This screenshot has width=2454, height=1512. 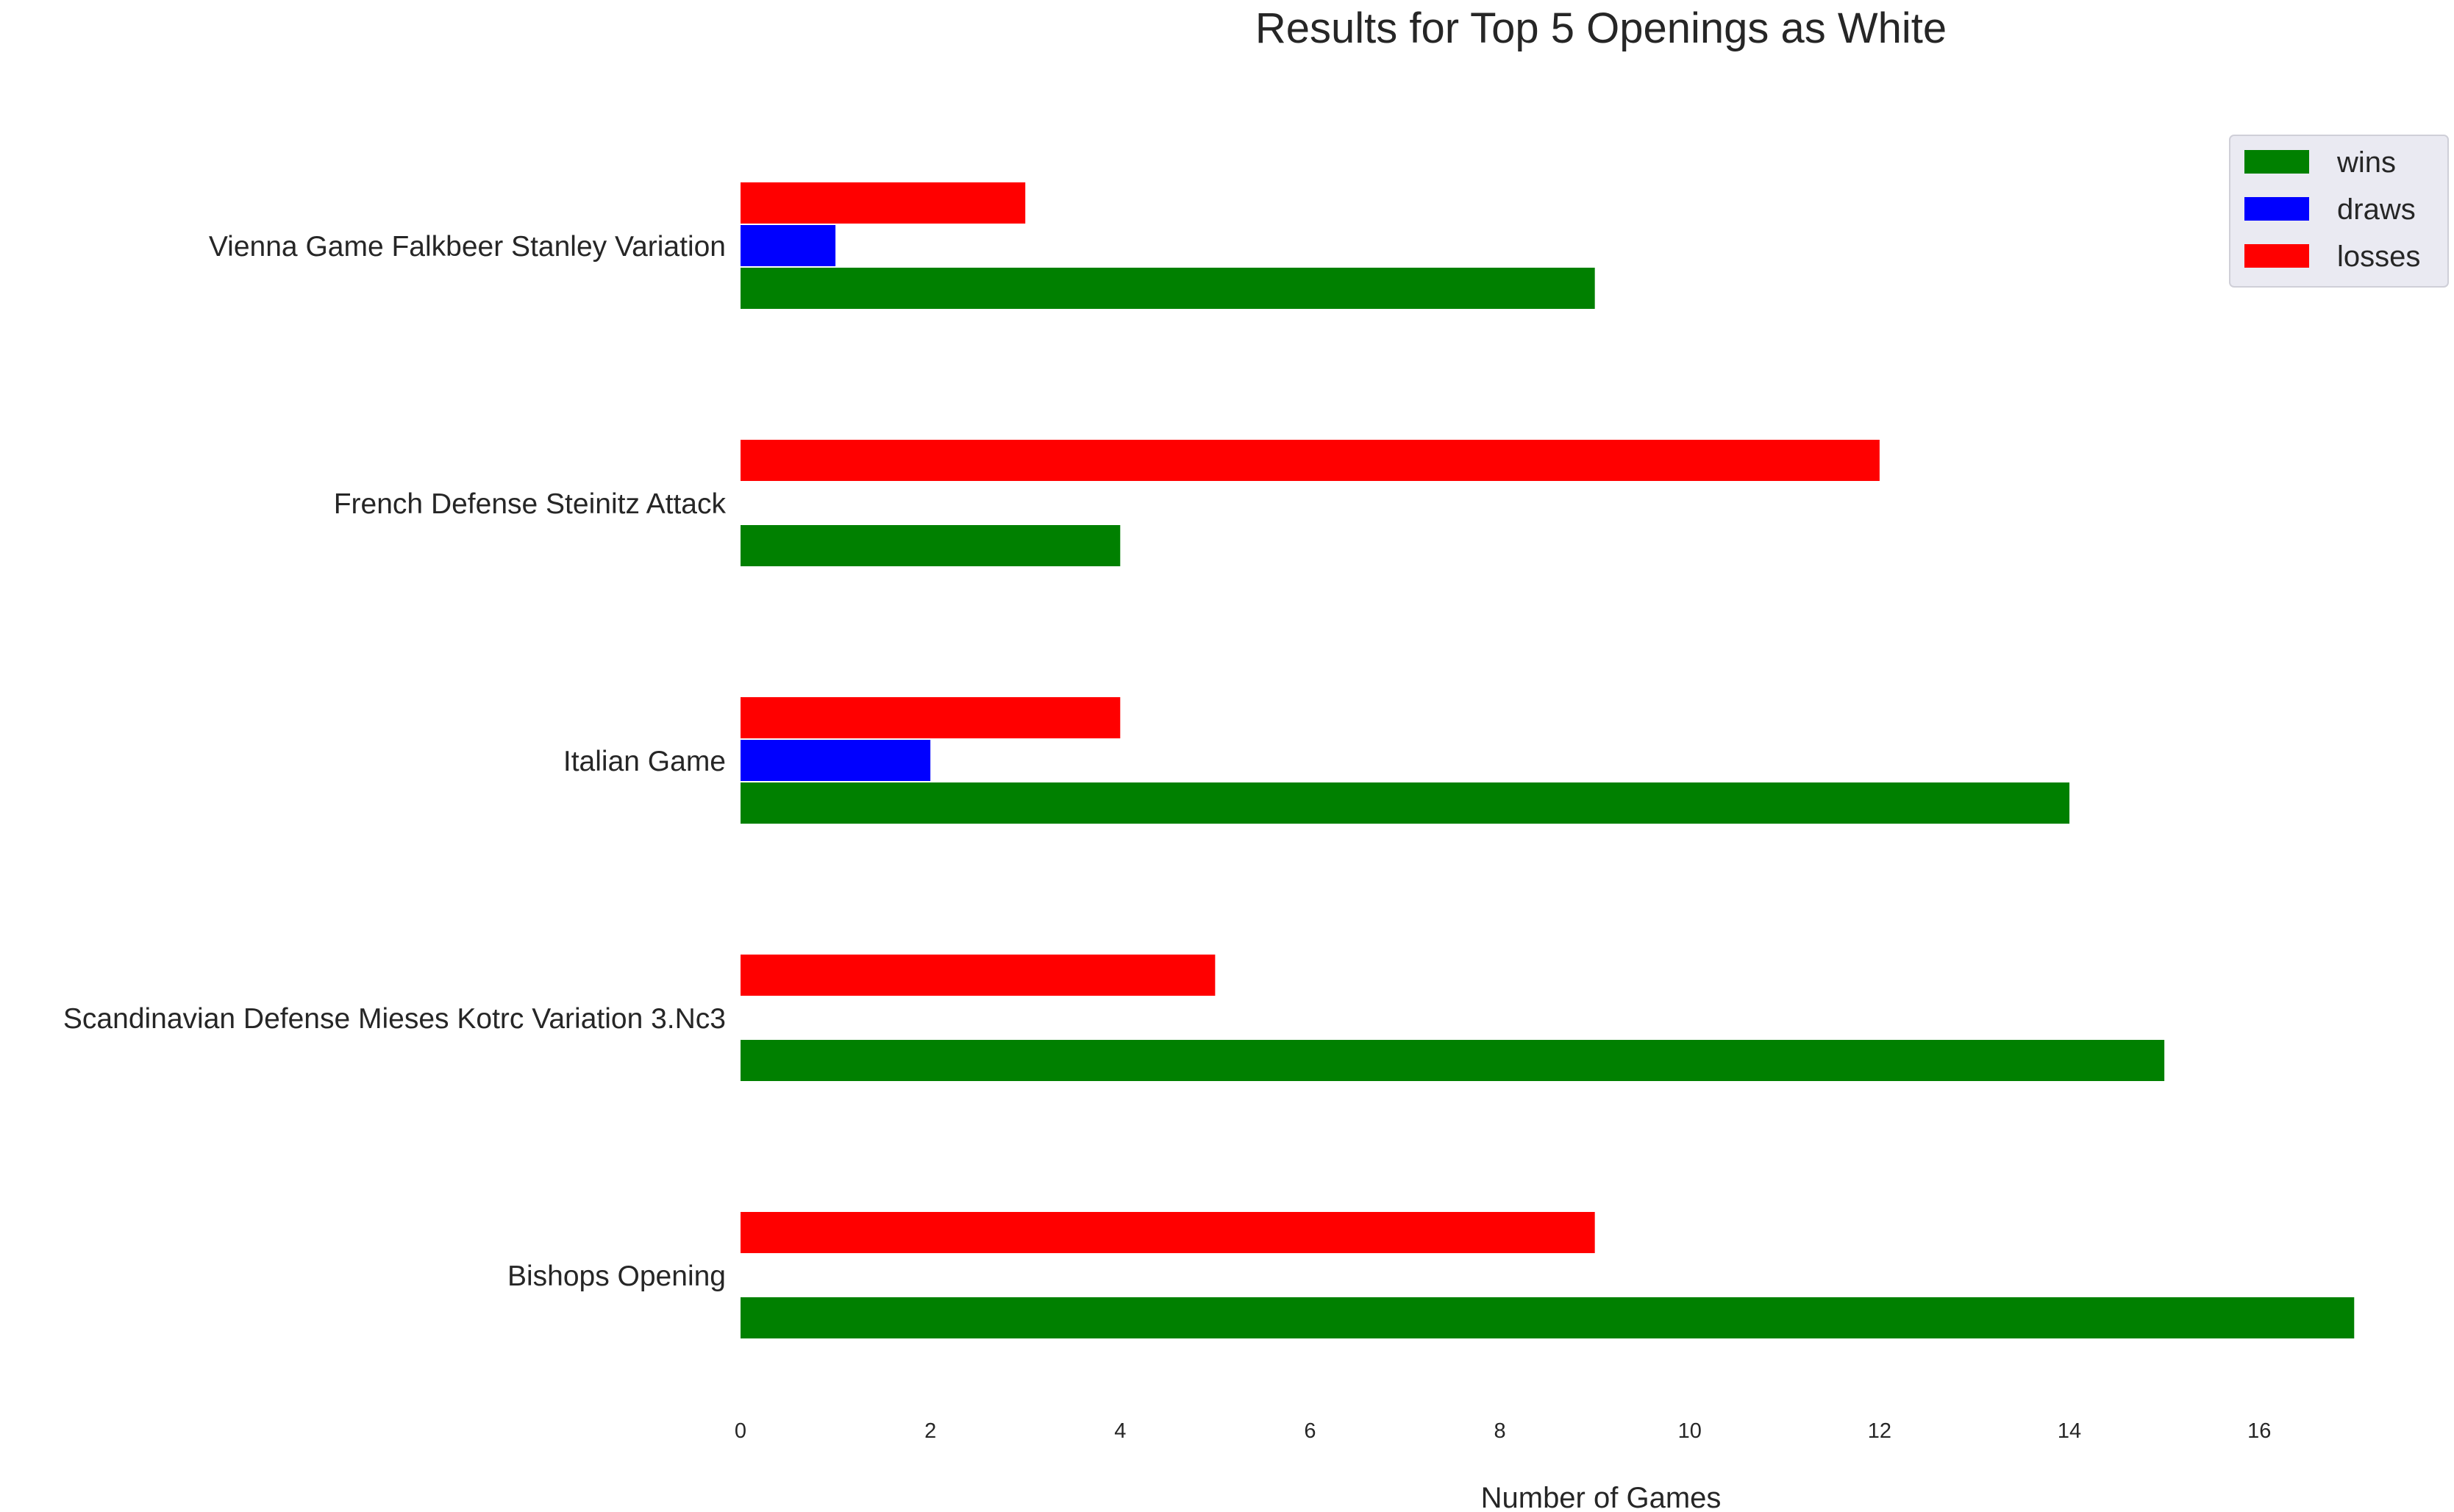 What do you see at coordinates (1500, 1431) in the screenshot?
I see `x-tick-label: 8` at bounding box center [1500, 1431].